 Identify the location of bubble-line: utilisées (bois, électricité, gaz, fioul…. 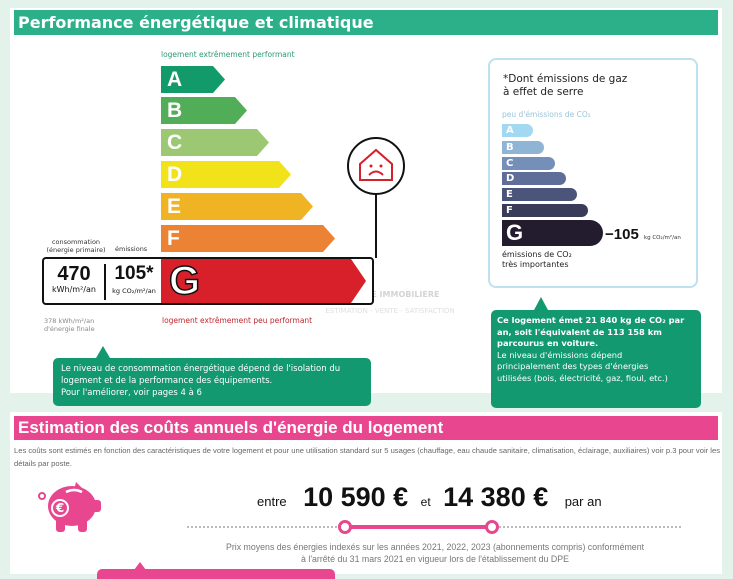
(582, 377).